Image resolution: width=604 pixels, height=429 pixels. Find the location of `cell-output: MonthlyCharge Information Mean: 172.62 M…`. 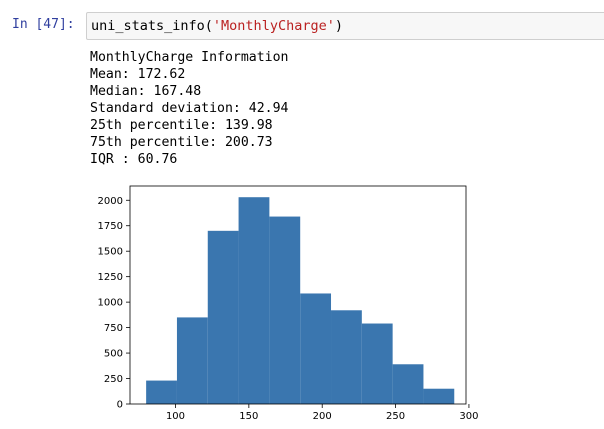

cell-output: MonthlyCharge Information Mean: 172.62 M… is located at coordinates (189, 108).